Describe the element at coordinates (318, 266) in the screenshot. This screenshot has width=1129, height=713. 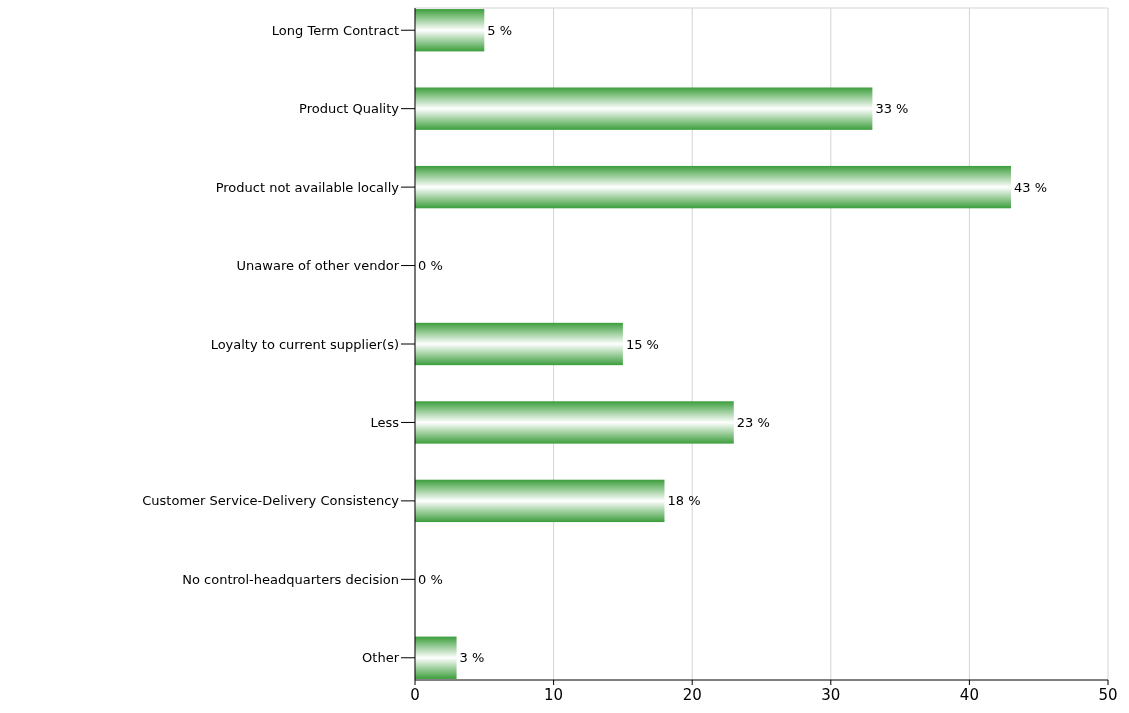
I see `y-tick-label: Unaware of other vendor` at that location.